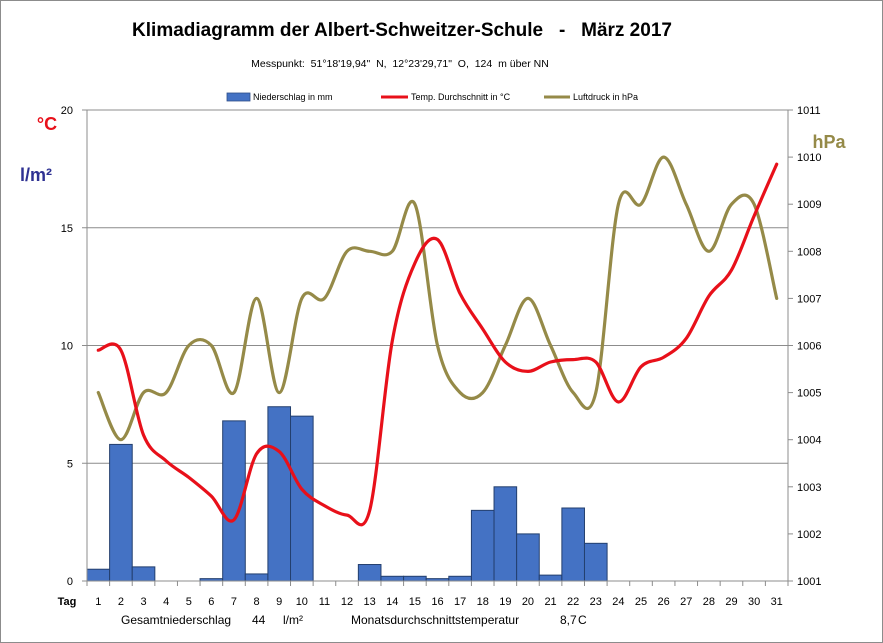 The image size is (883, 643). Describe the element at coordinates (70, 464) in the screenshot. I see `y-left-tick-label: 5` at that location.